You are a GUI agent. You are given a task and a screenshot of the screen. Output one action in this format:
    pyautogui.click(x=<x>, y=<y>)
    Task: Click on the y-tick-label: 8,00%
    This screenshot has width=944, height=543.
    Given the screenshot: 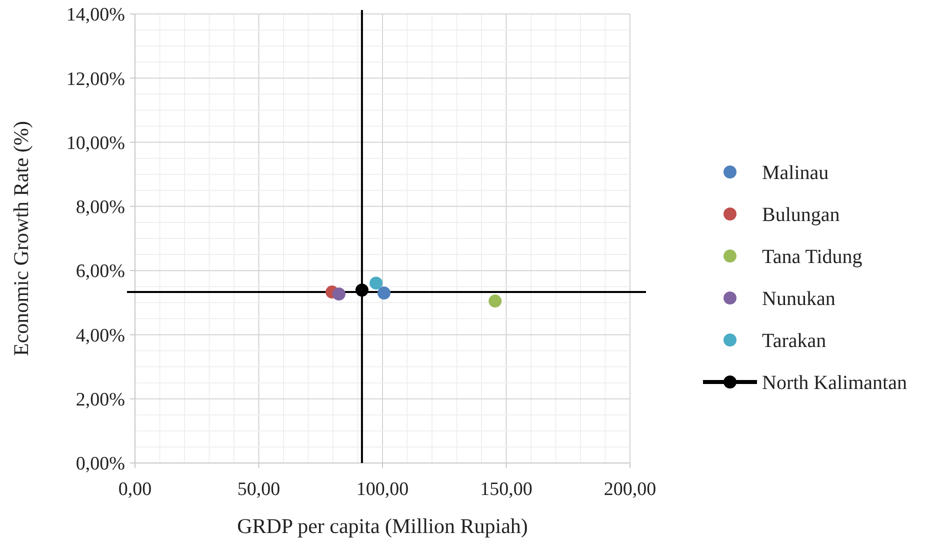 What is the action you would take?
    pyautogui.click(x=101, y=207)
    